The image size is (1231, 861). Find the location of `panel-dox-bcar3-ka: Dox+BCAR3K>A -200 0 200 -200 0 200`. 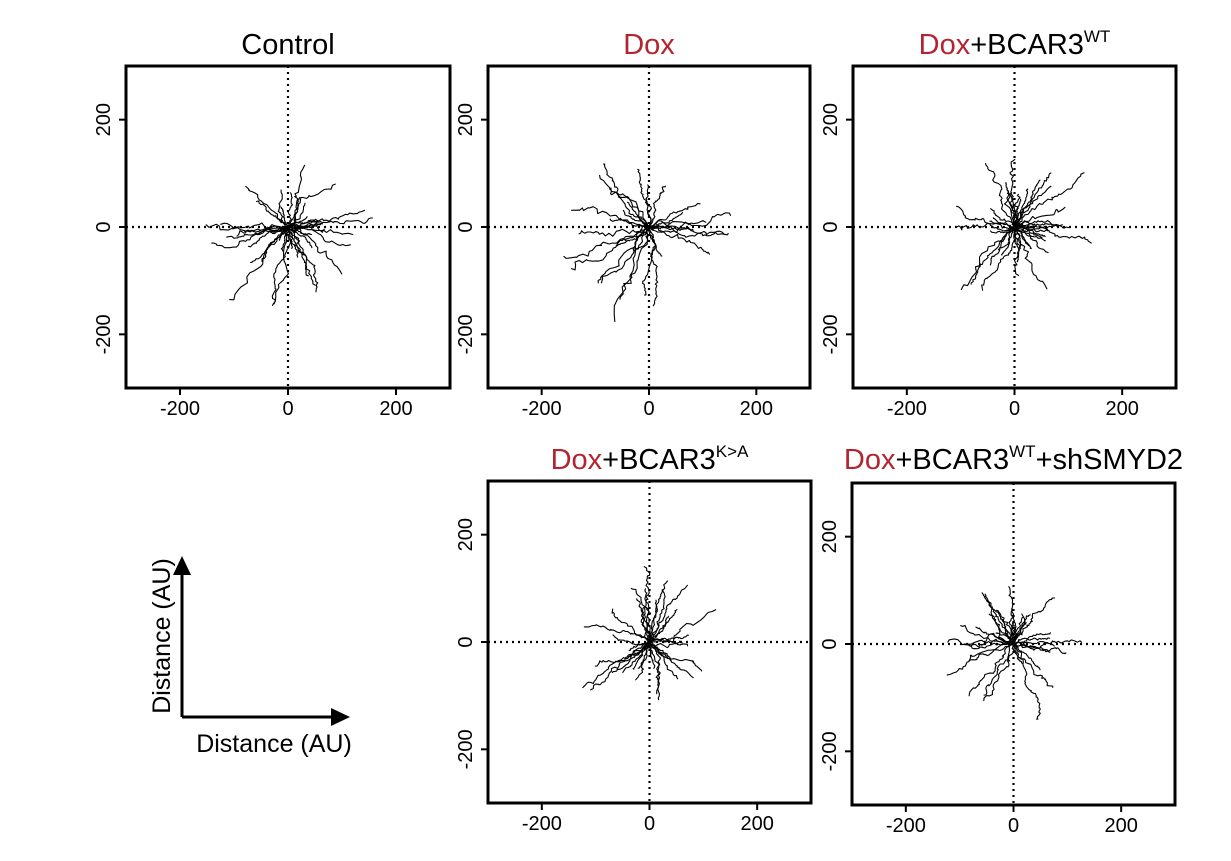

panel-dox-bcar3-ka: Dox+BCAR3K>A -200 0 200 -200 0 200 is located at coordinates (634, 638).